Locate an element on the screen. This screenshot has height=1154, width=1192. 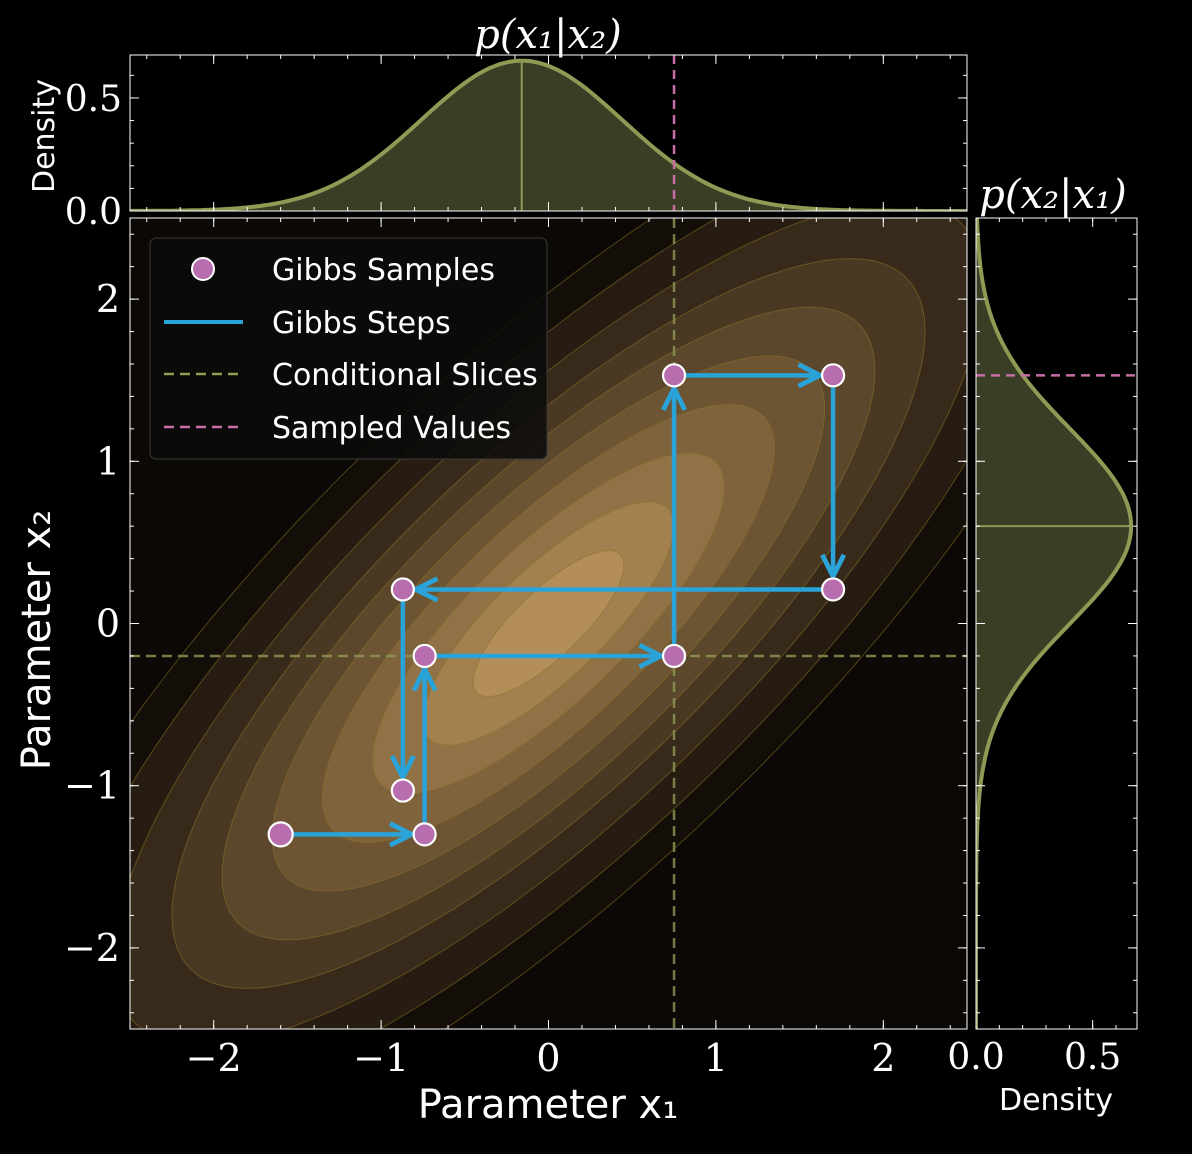
top-axis-ticks: 0.0 0.5 is located at coordinates (516, 144).